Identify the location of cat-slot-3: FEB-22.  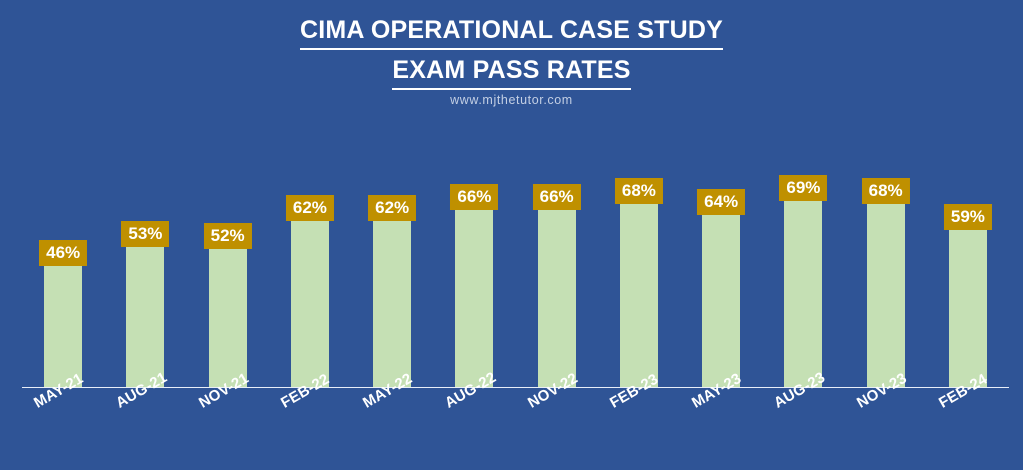
(310, 415).